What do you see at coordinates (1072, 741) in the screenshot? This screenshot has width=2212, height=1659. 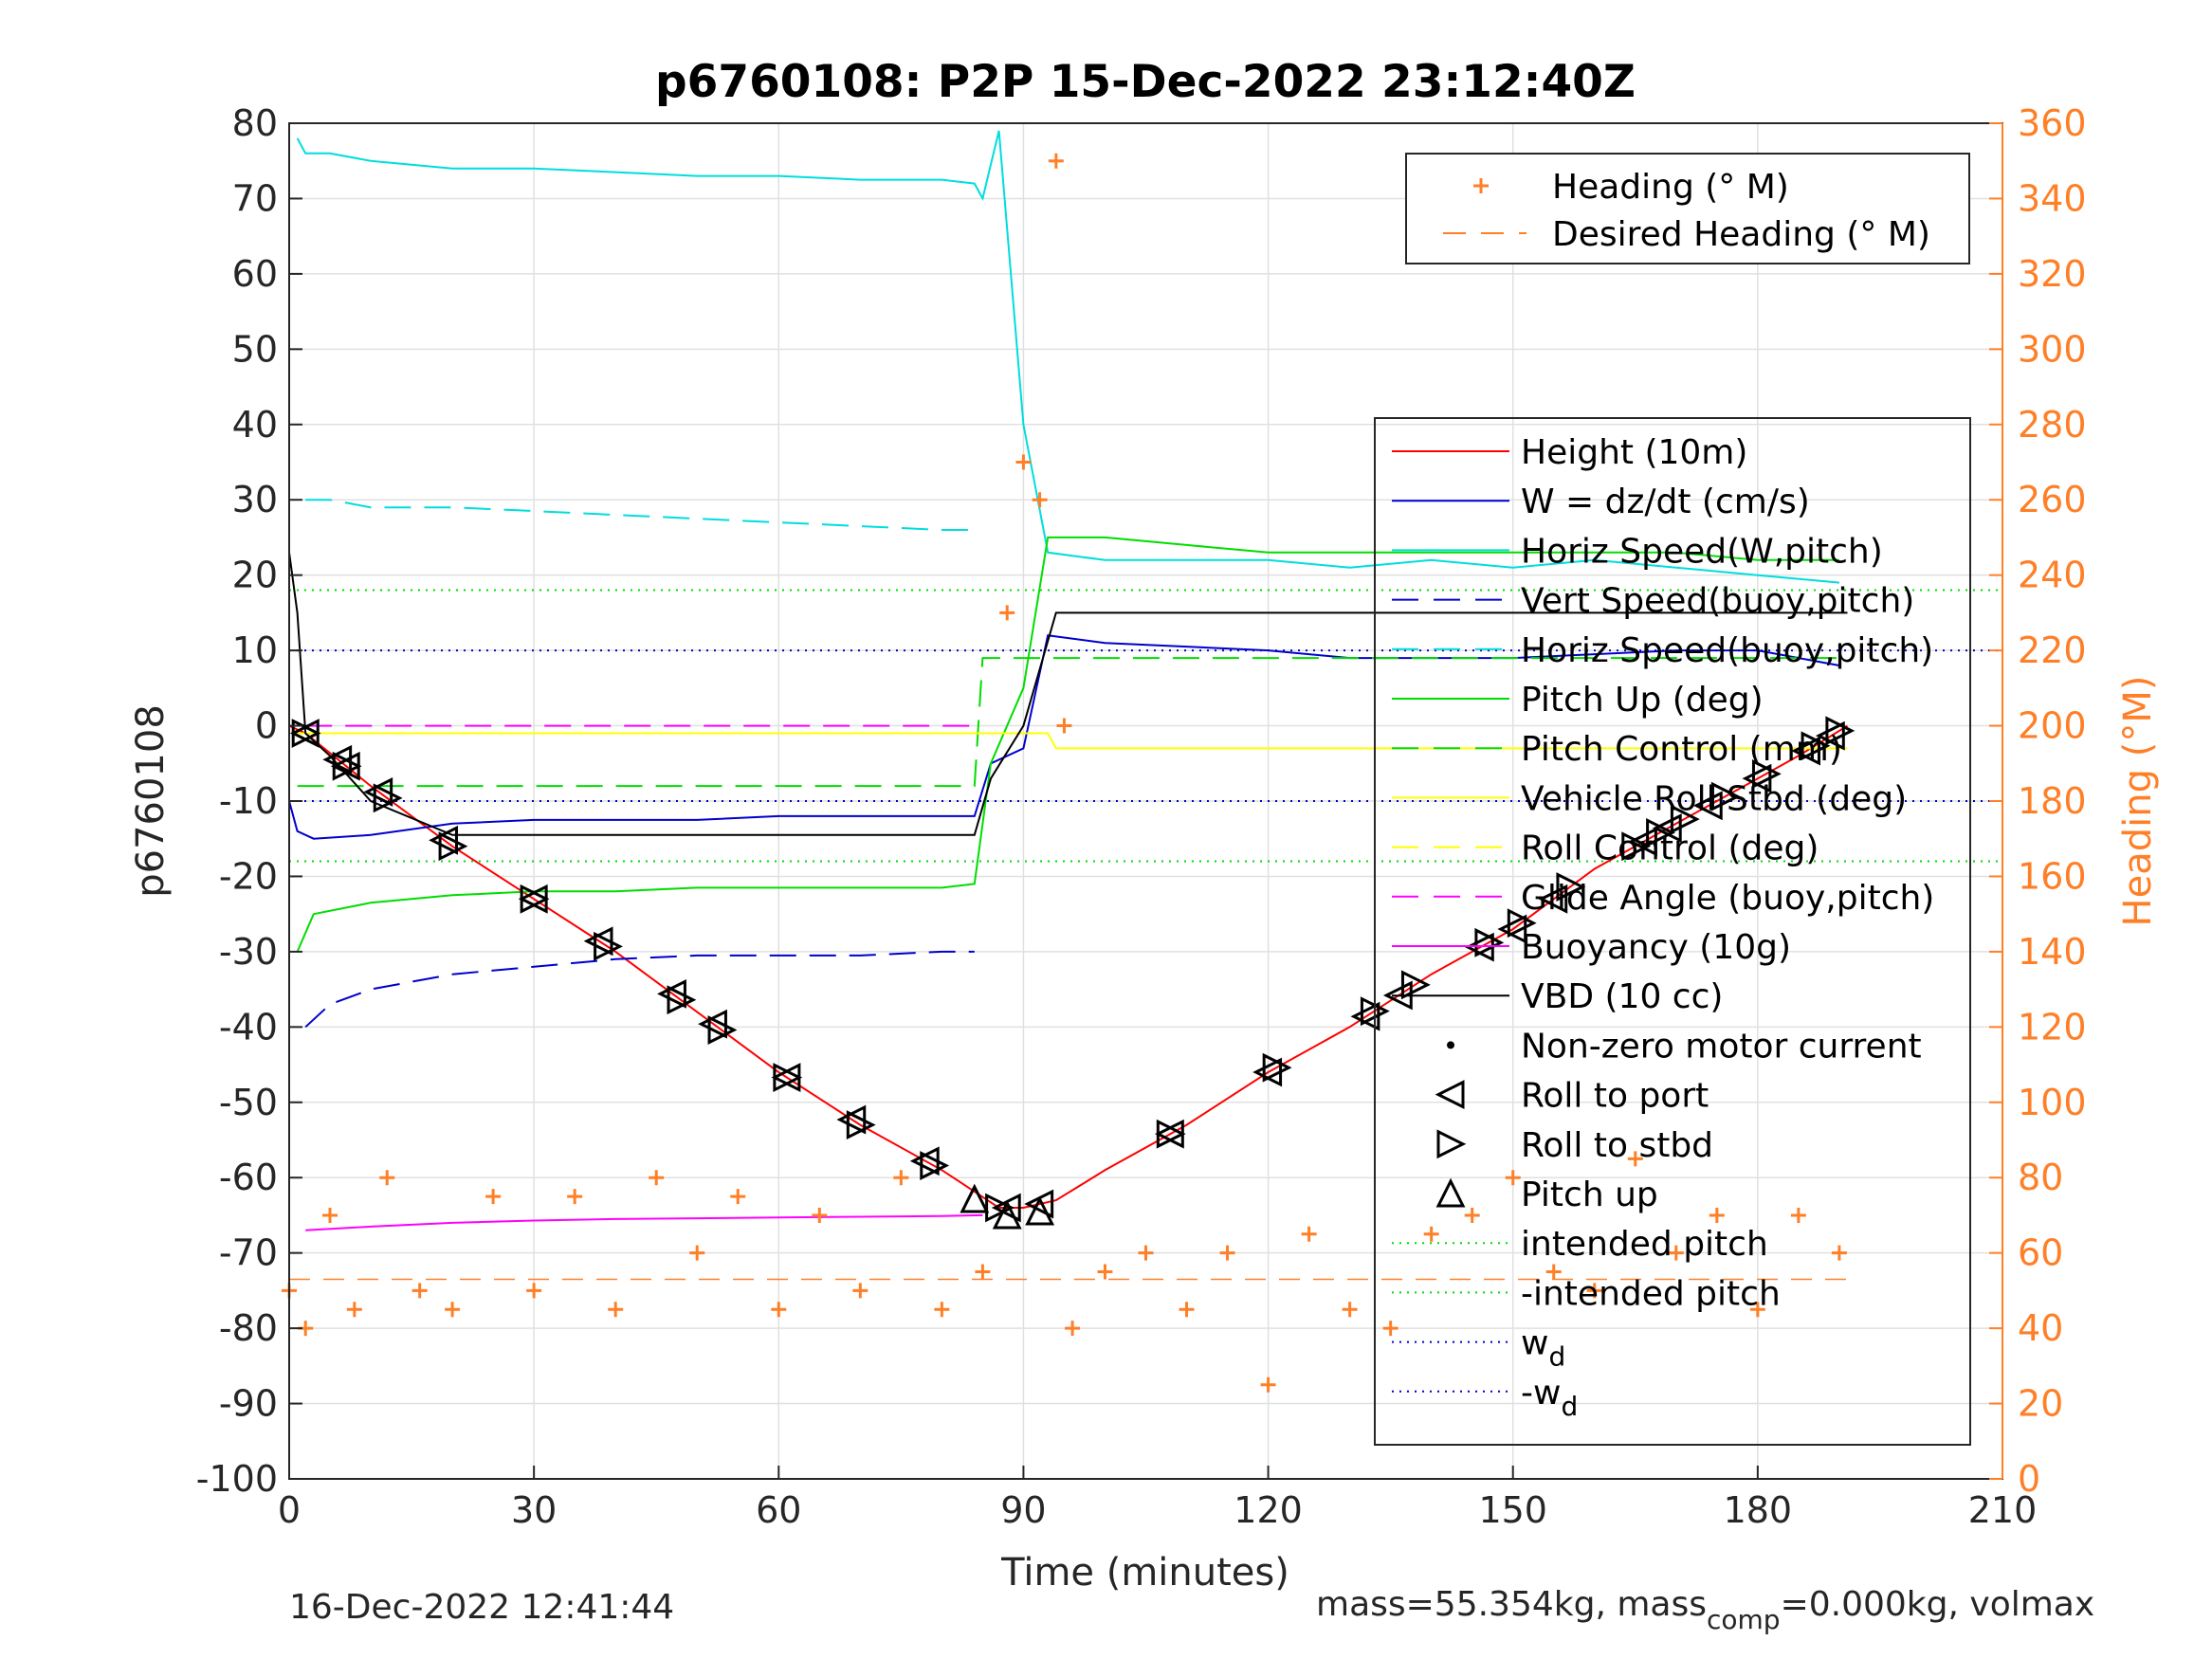 I see `series-vehicle-roll-stbd-deg` at bounding box center [1072, 741].